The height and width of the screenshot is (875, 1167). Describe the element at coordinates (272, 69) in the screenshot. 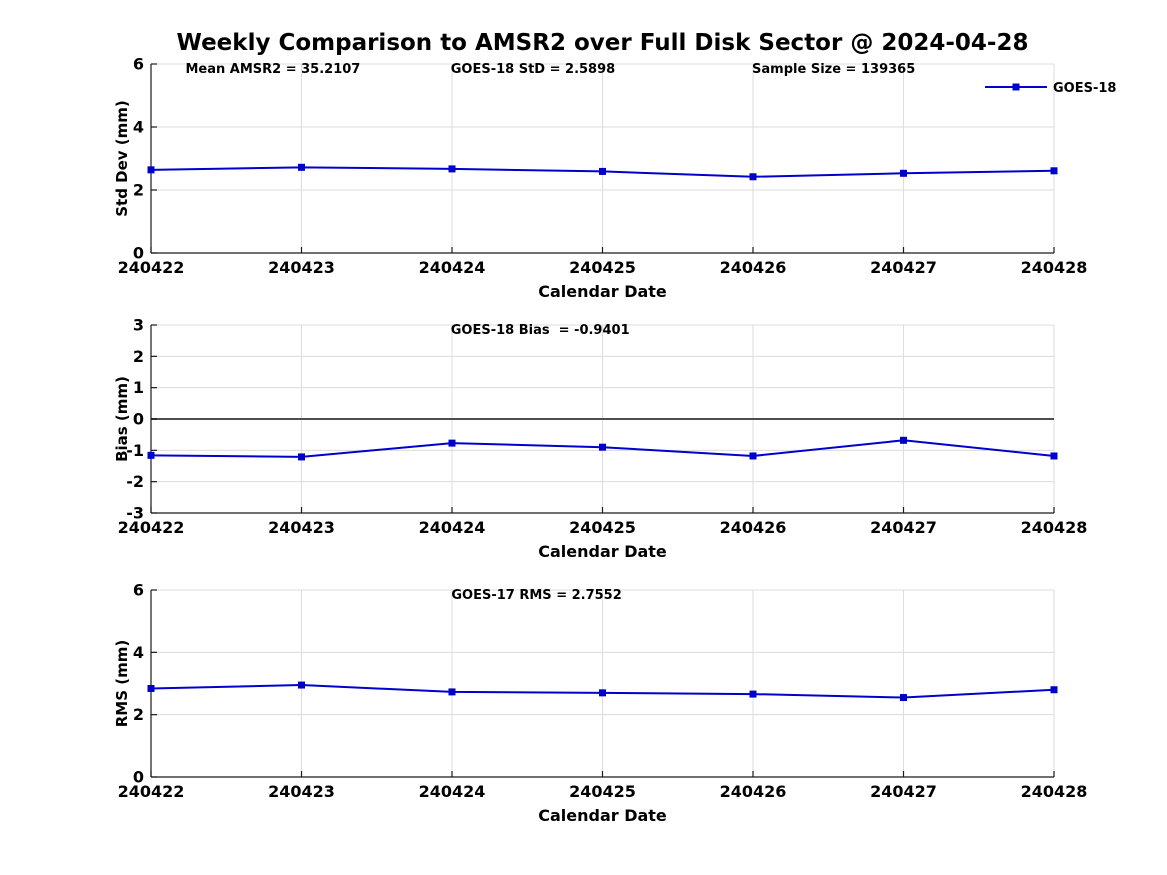

I see `annotation: Mean AMSR2 = 35.2107` at that location.